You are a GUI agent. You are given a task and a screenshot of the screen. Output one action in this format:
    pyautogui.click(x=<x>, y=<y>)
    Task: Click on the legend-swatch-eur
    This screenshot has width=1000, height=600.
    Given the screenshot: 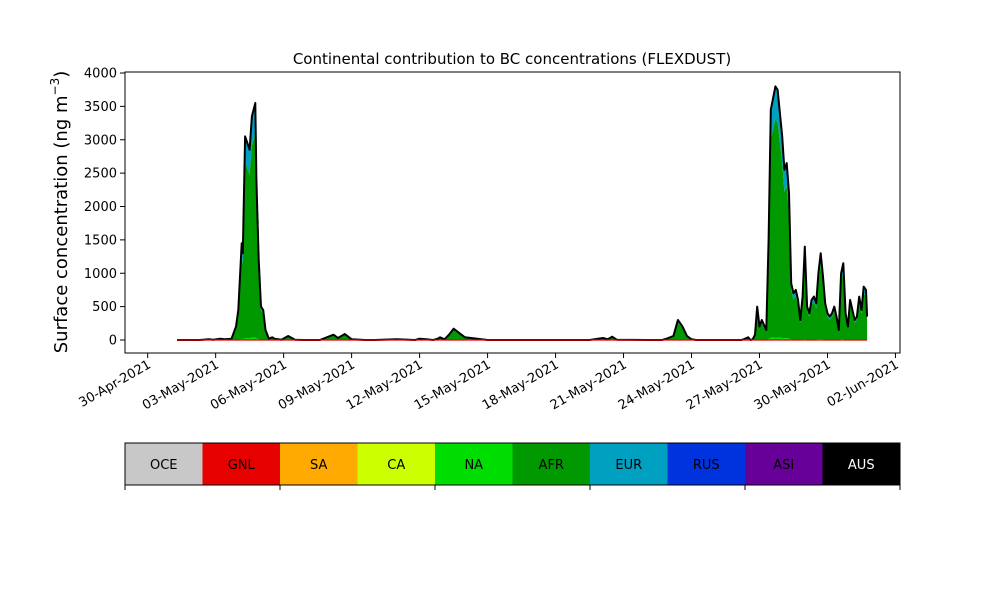 What is the action you would take?
    pyautogui.click(x=629, y=464)
    